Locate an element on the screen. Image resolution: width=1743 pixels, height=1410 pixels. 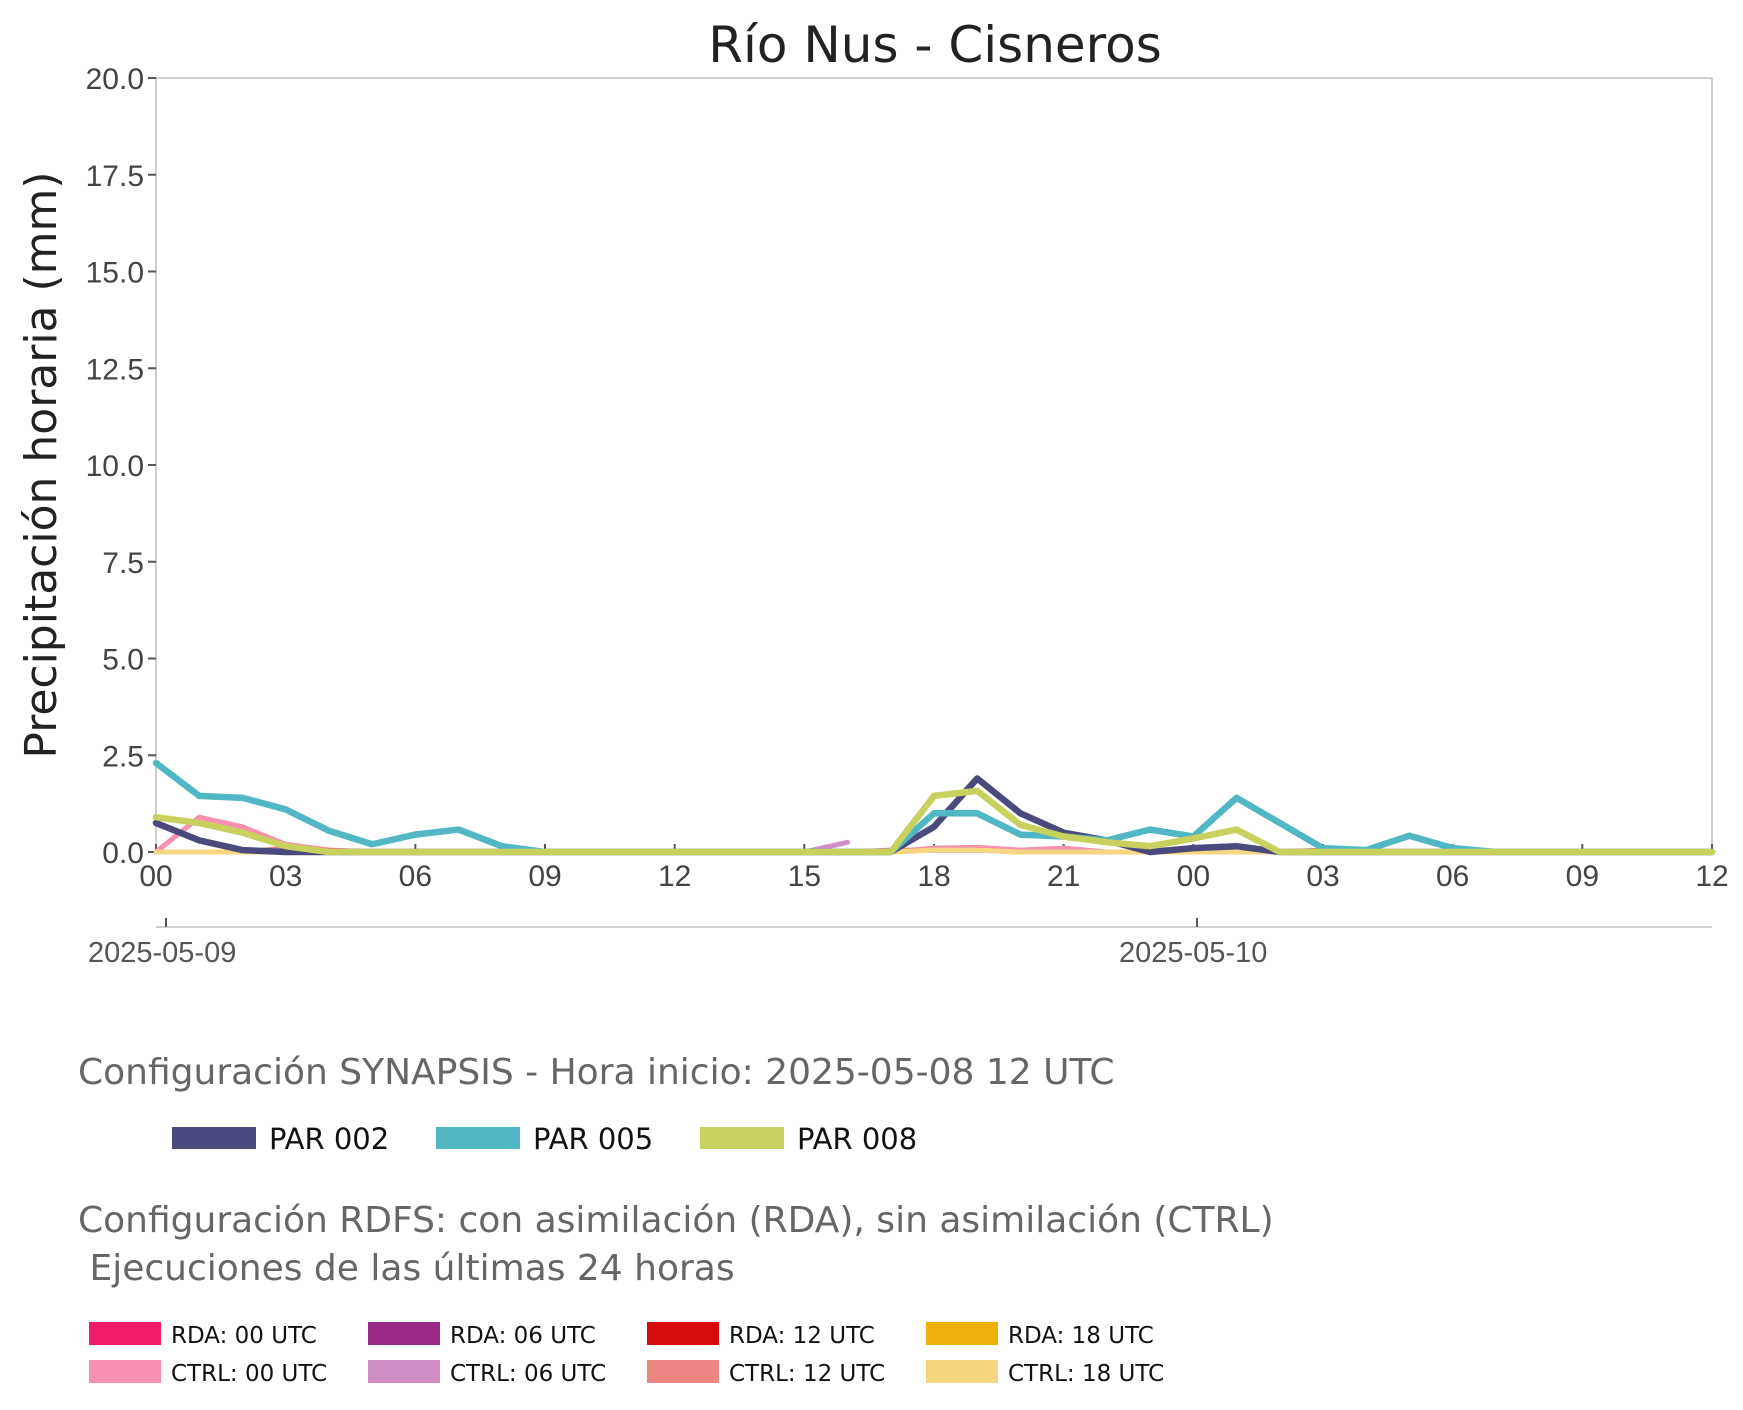
synapsis-legend: PAR 002 PAR 005 PAR 008 is located at coordinates (544, 1139).